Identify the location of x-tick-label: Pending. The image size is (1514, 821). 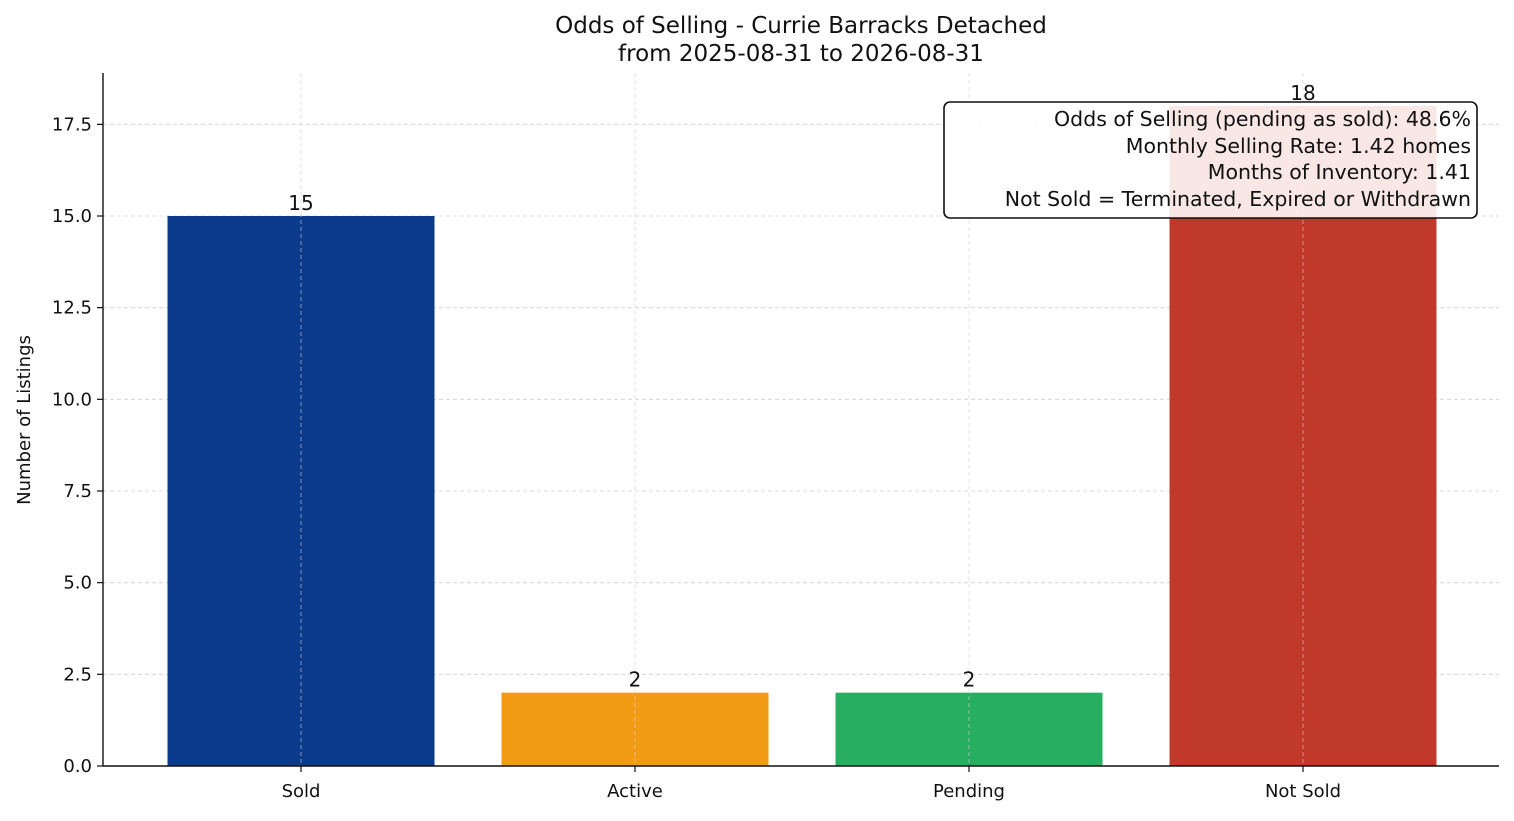
(969, 791).